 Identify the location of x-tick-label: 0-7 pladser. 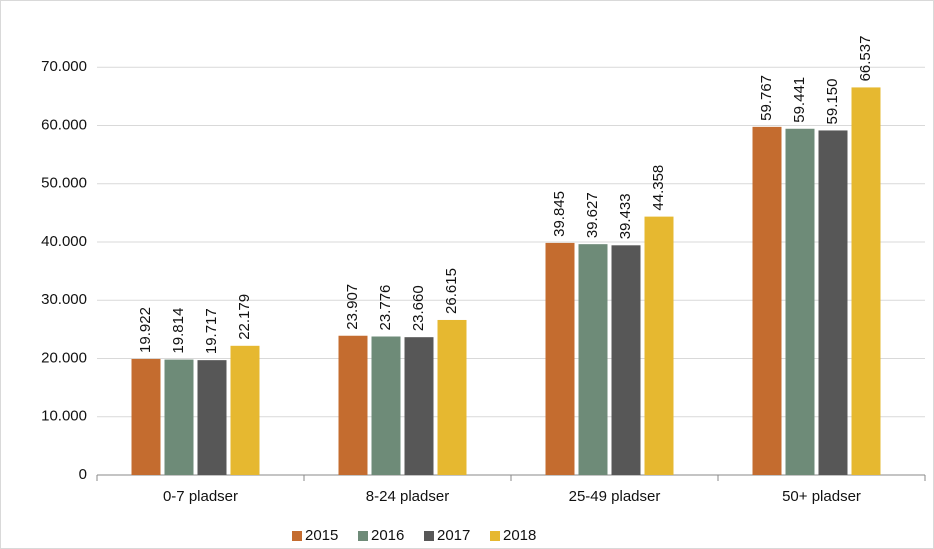
(200, 496).